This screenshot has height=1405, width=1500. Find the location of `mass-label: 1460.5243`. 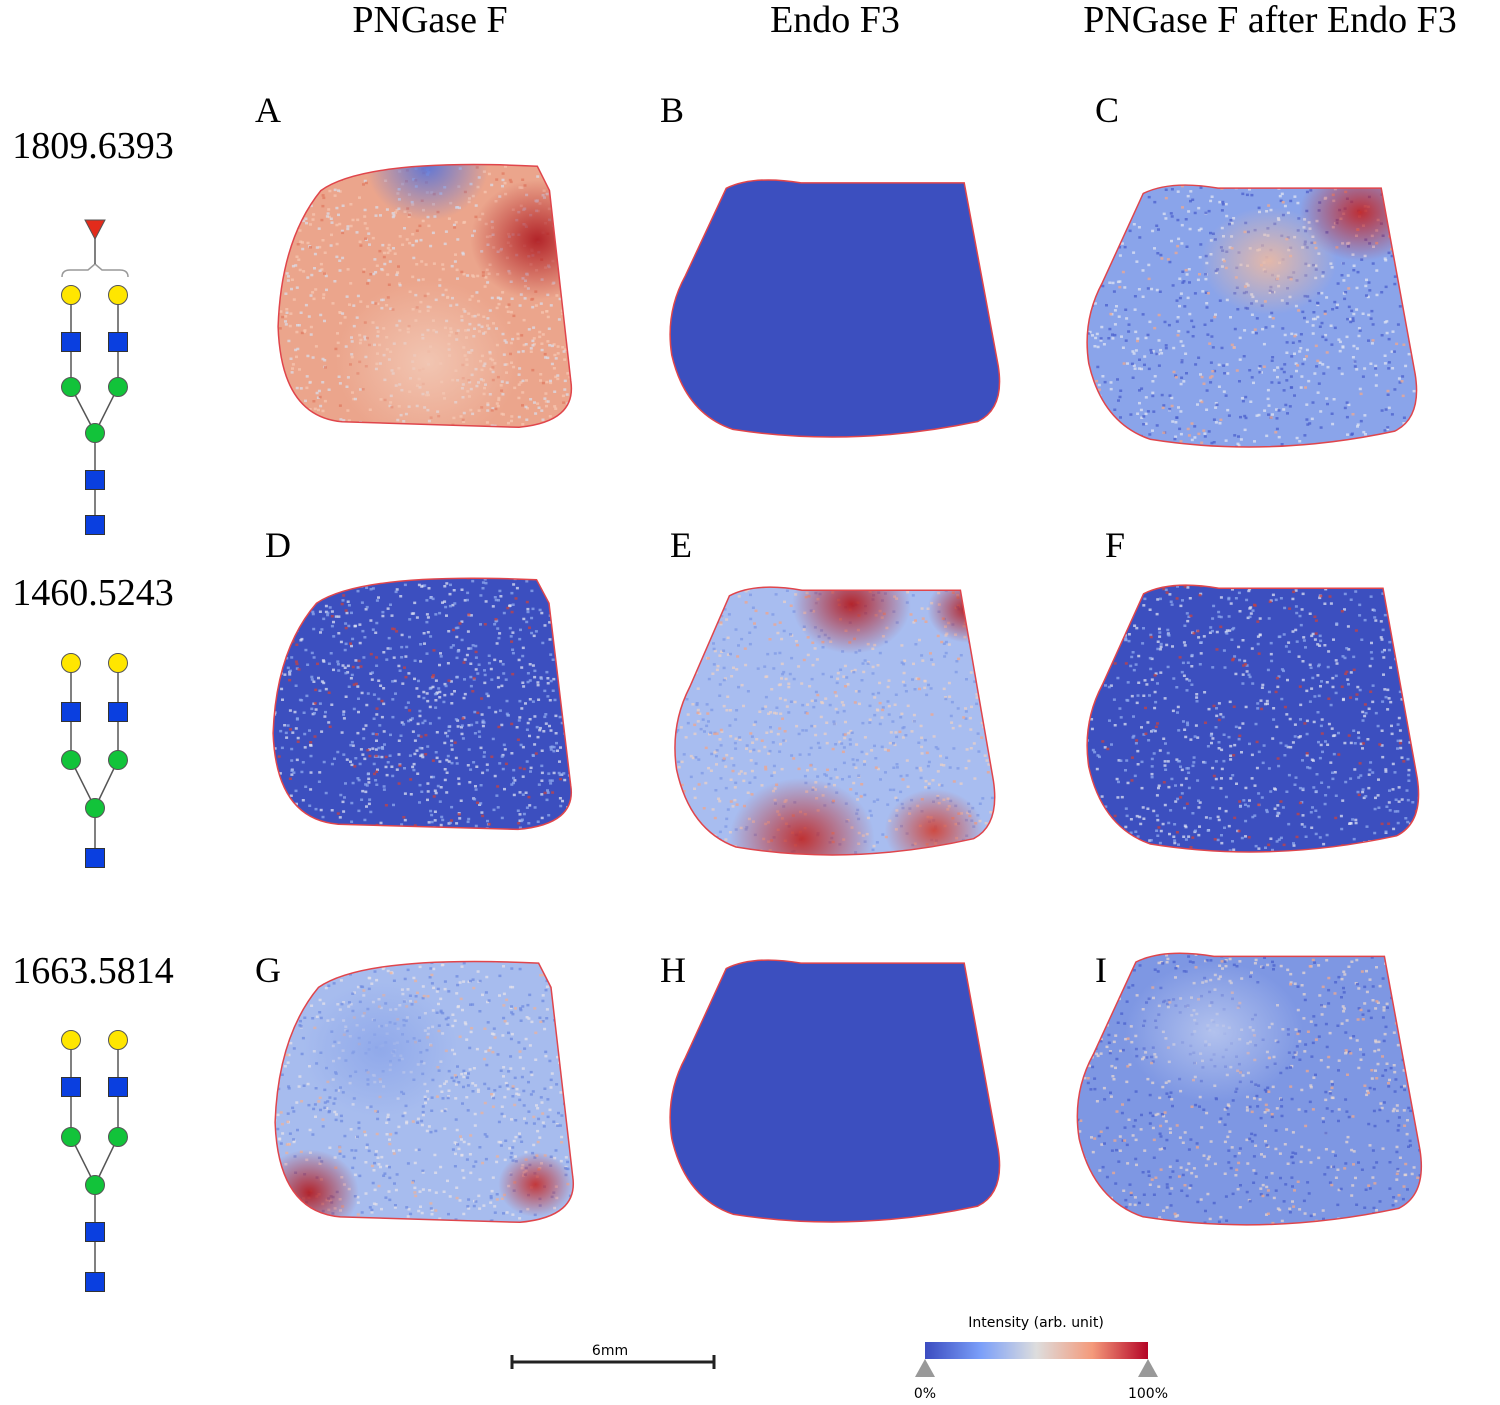

mass-label: 1460.5243 is located at coordinates (93, 593).